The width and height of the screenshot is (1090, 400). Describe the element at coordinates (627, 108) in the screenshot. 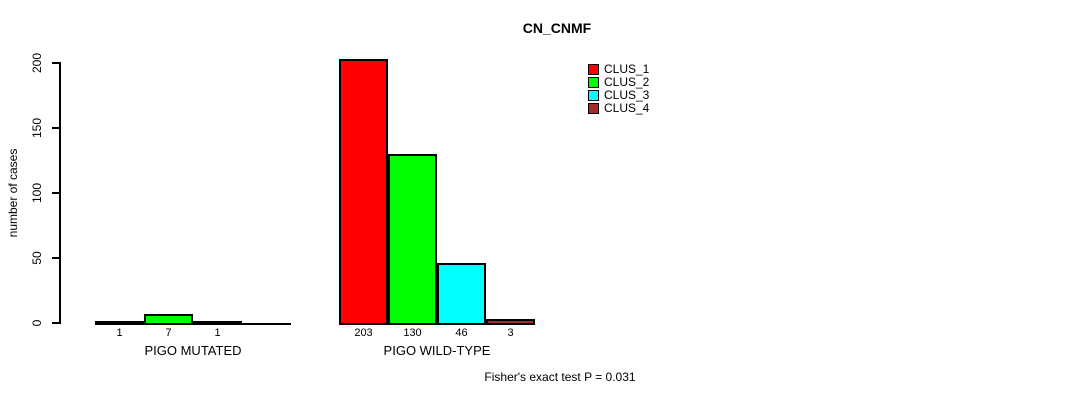

I see `legend-label: CLUS_4` at that location.